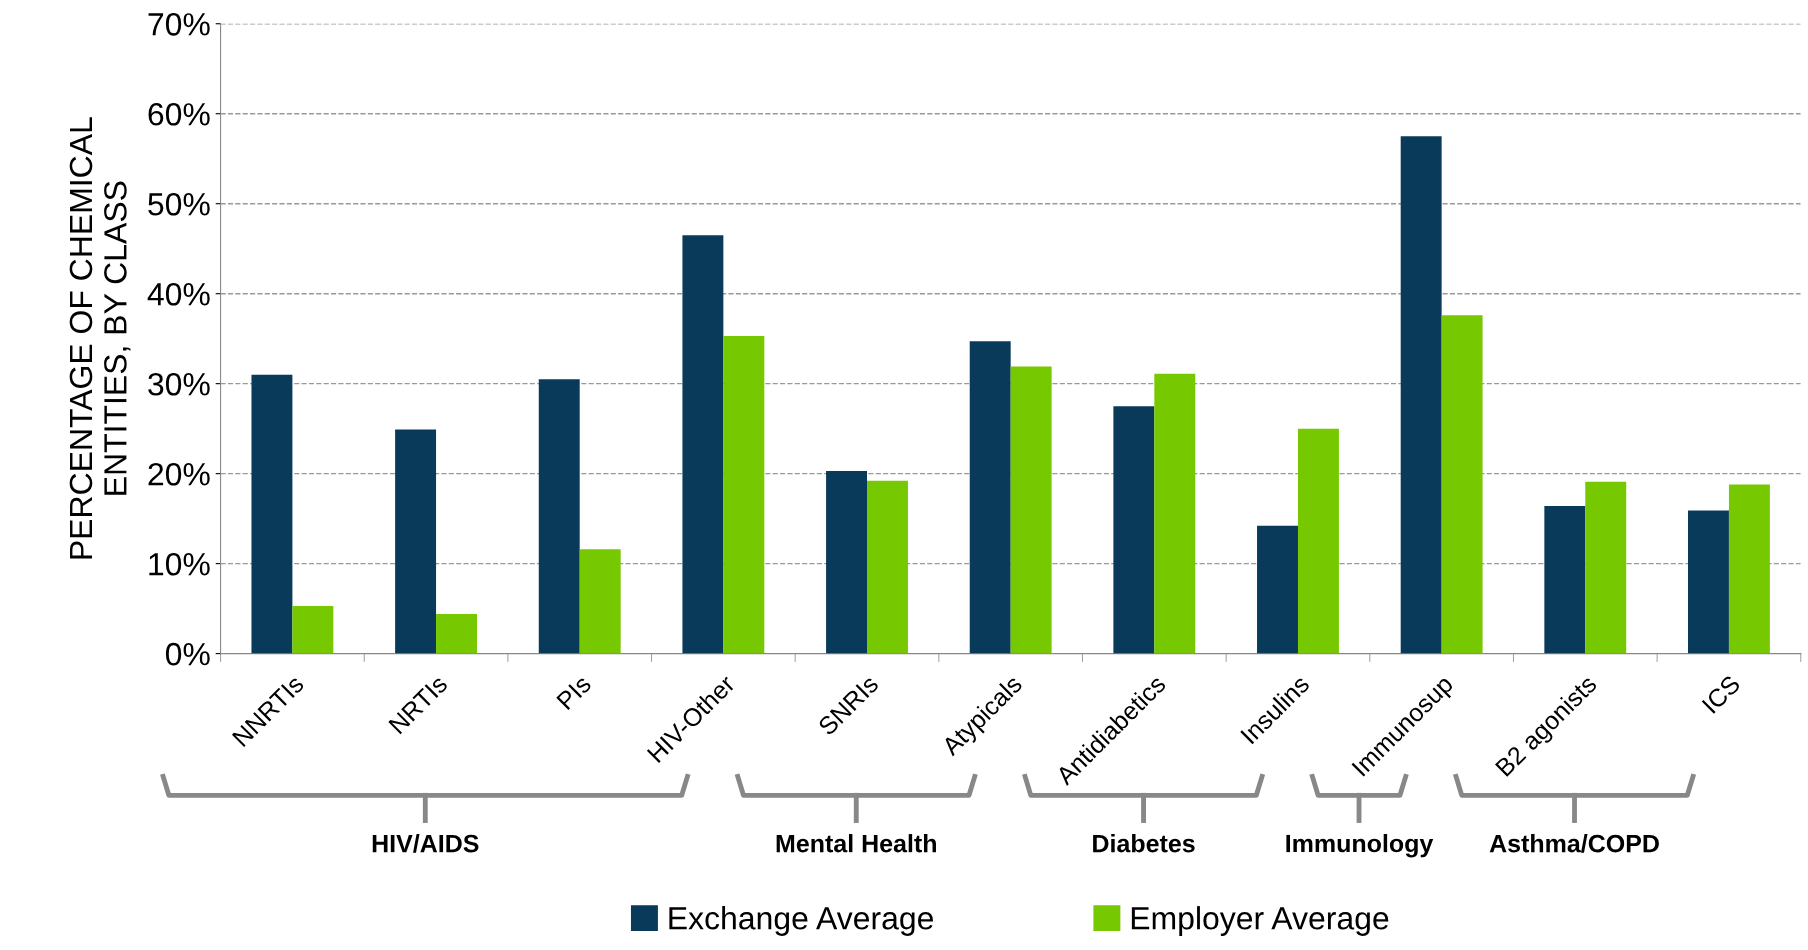  I want to click on y-tick-label: 20%, so click(179, 474).